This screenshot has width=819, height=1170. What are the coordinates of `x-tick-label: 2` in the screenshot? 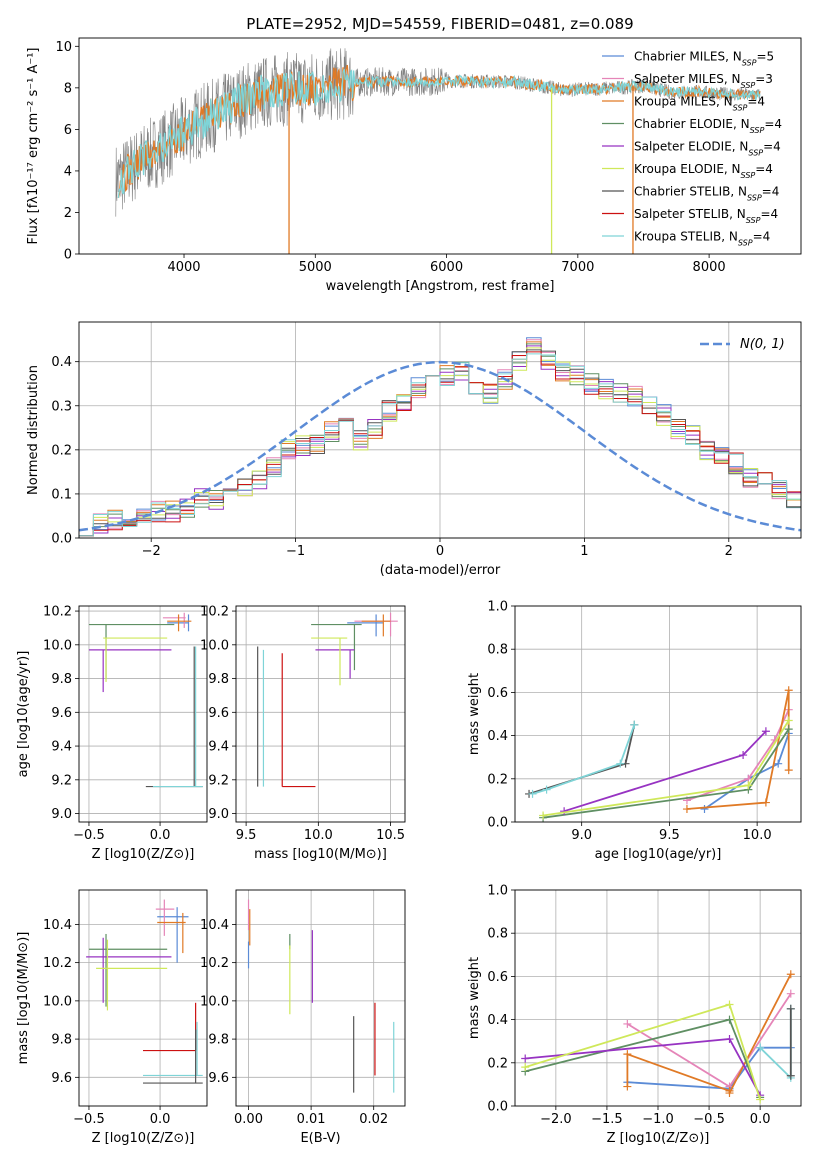 It's located at (729, 551).